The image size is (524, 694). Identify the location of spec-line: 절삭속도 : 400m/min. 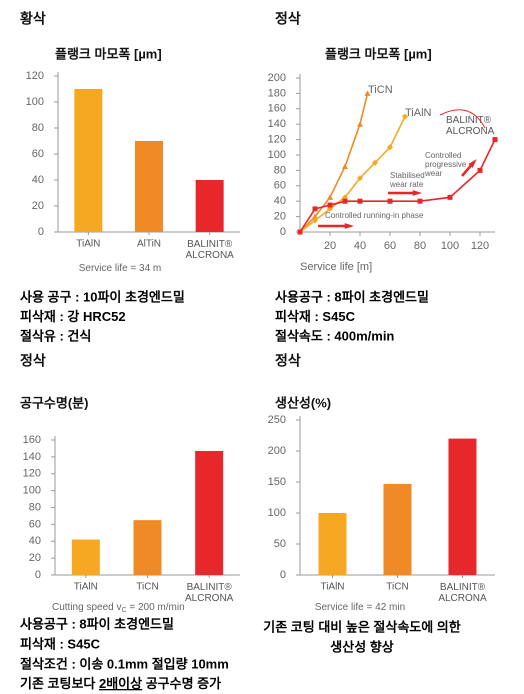
(334, 335).